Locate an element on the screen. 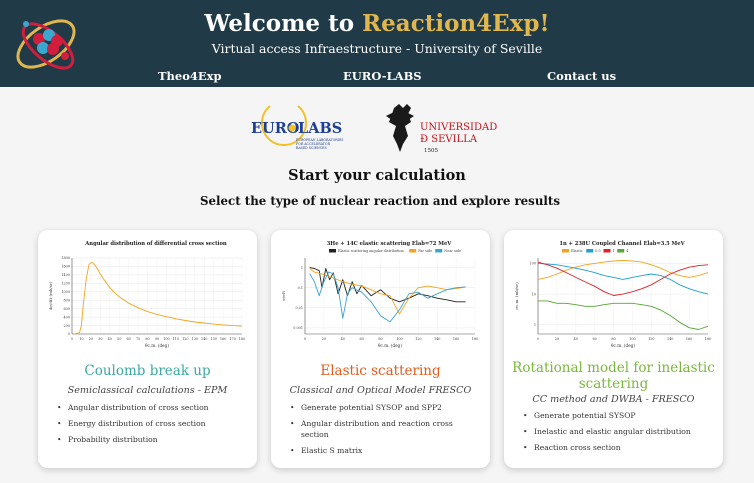 The image size is (754, 483). site-title-prefix: Welcome to is located at coordinates (283, 23).